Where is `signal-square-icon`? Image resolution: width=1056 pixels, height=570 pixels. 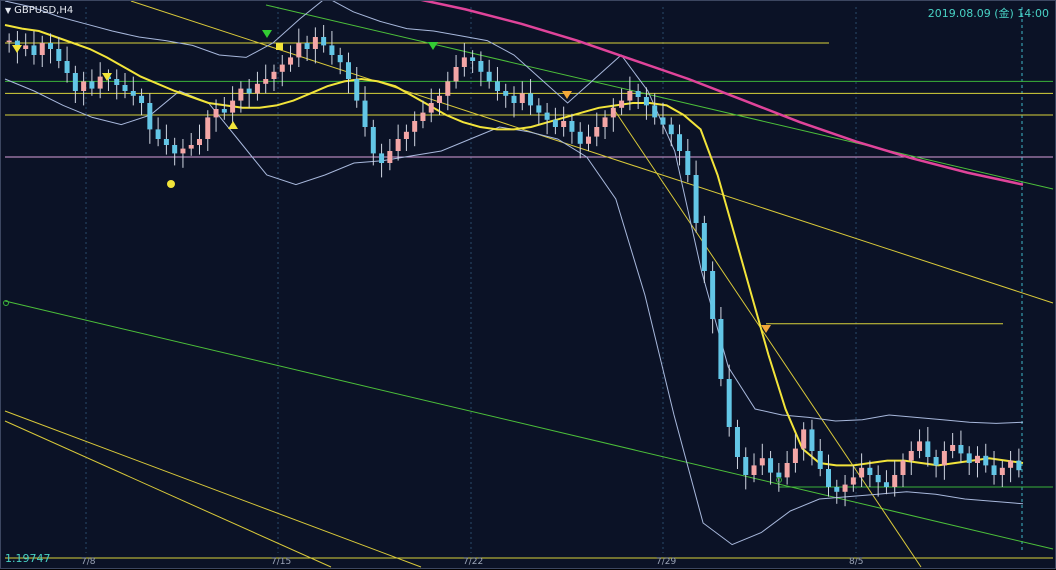
signal-square-icon is located at coordinates (279, 46).